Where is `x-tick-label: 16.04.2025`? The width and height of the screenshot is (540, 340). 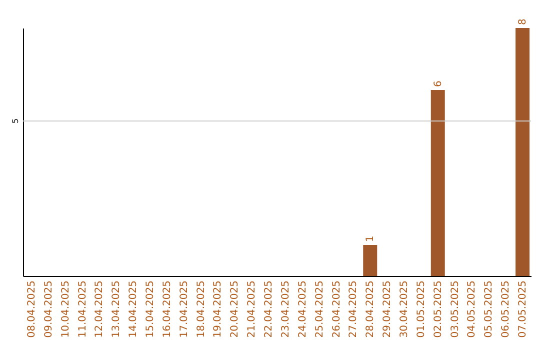
x-tick-label: 16.04.2025 is located at coordinates (167, 309).